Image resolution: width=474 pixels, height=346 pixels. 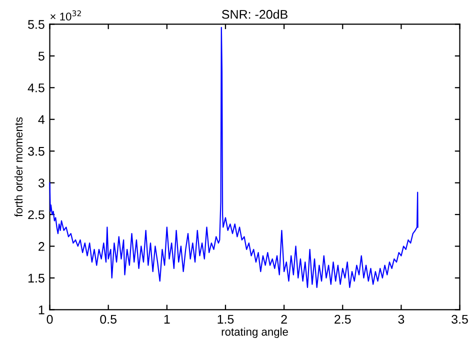 I want to click on x-tick-label: 3, so click(x=401, y=319).